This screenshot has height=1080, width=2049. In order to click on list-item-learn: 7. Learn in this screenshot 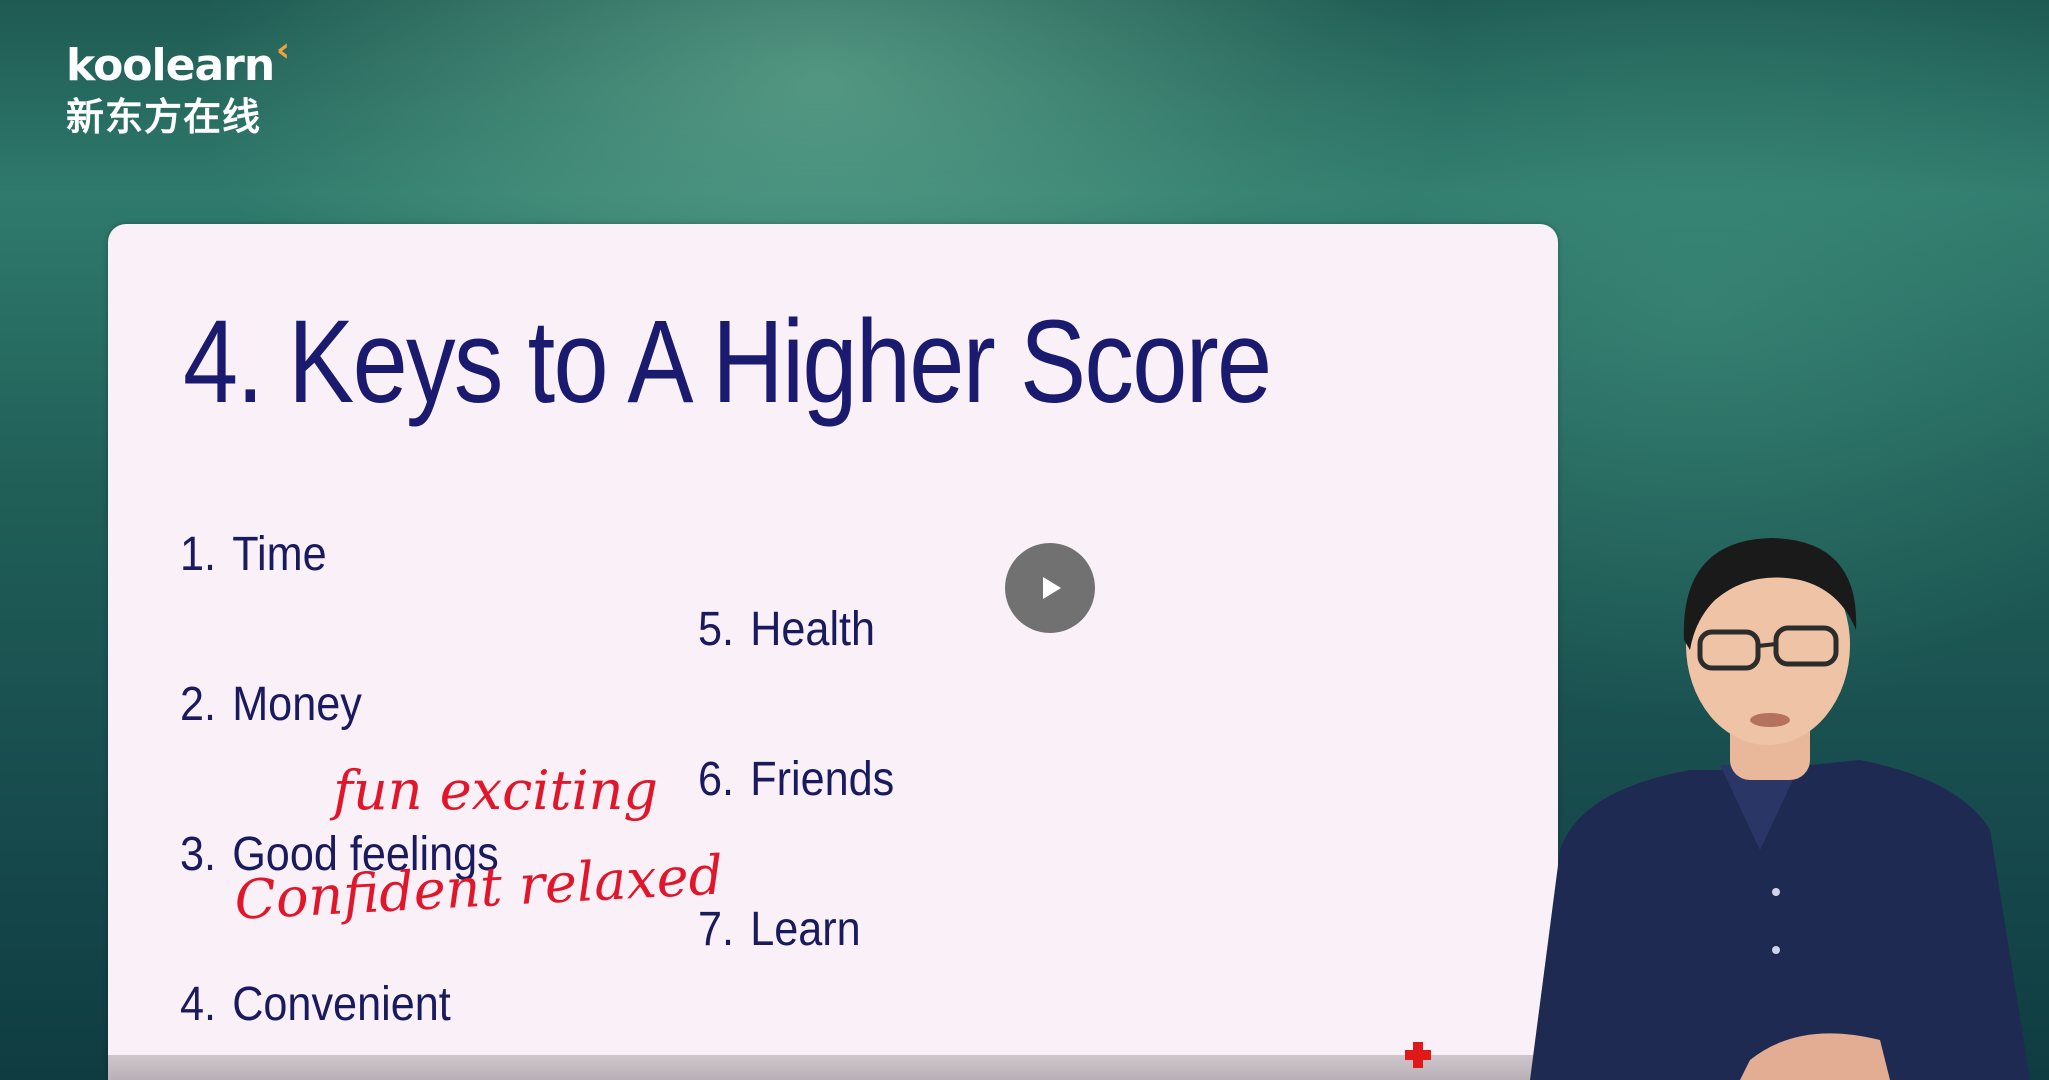, I will do `click(779, 929)`.